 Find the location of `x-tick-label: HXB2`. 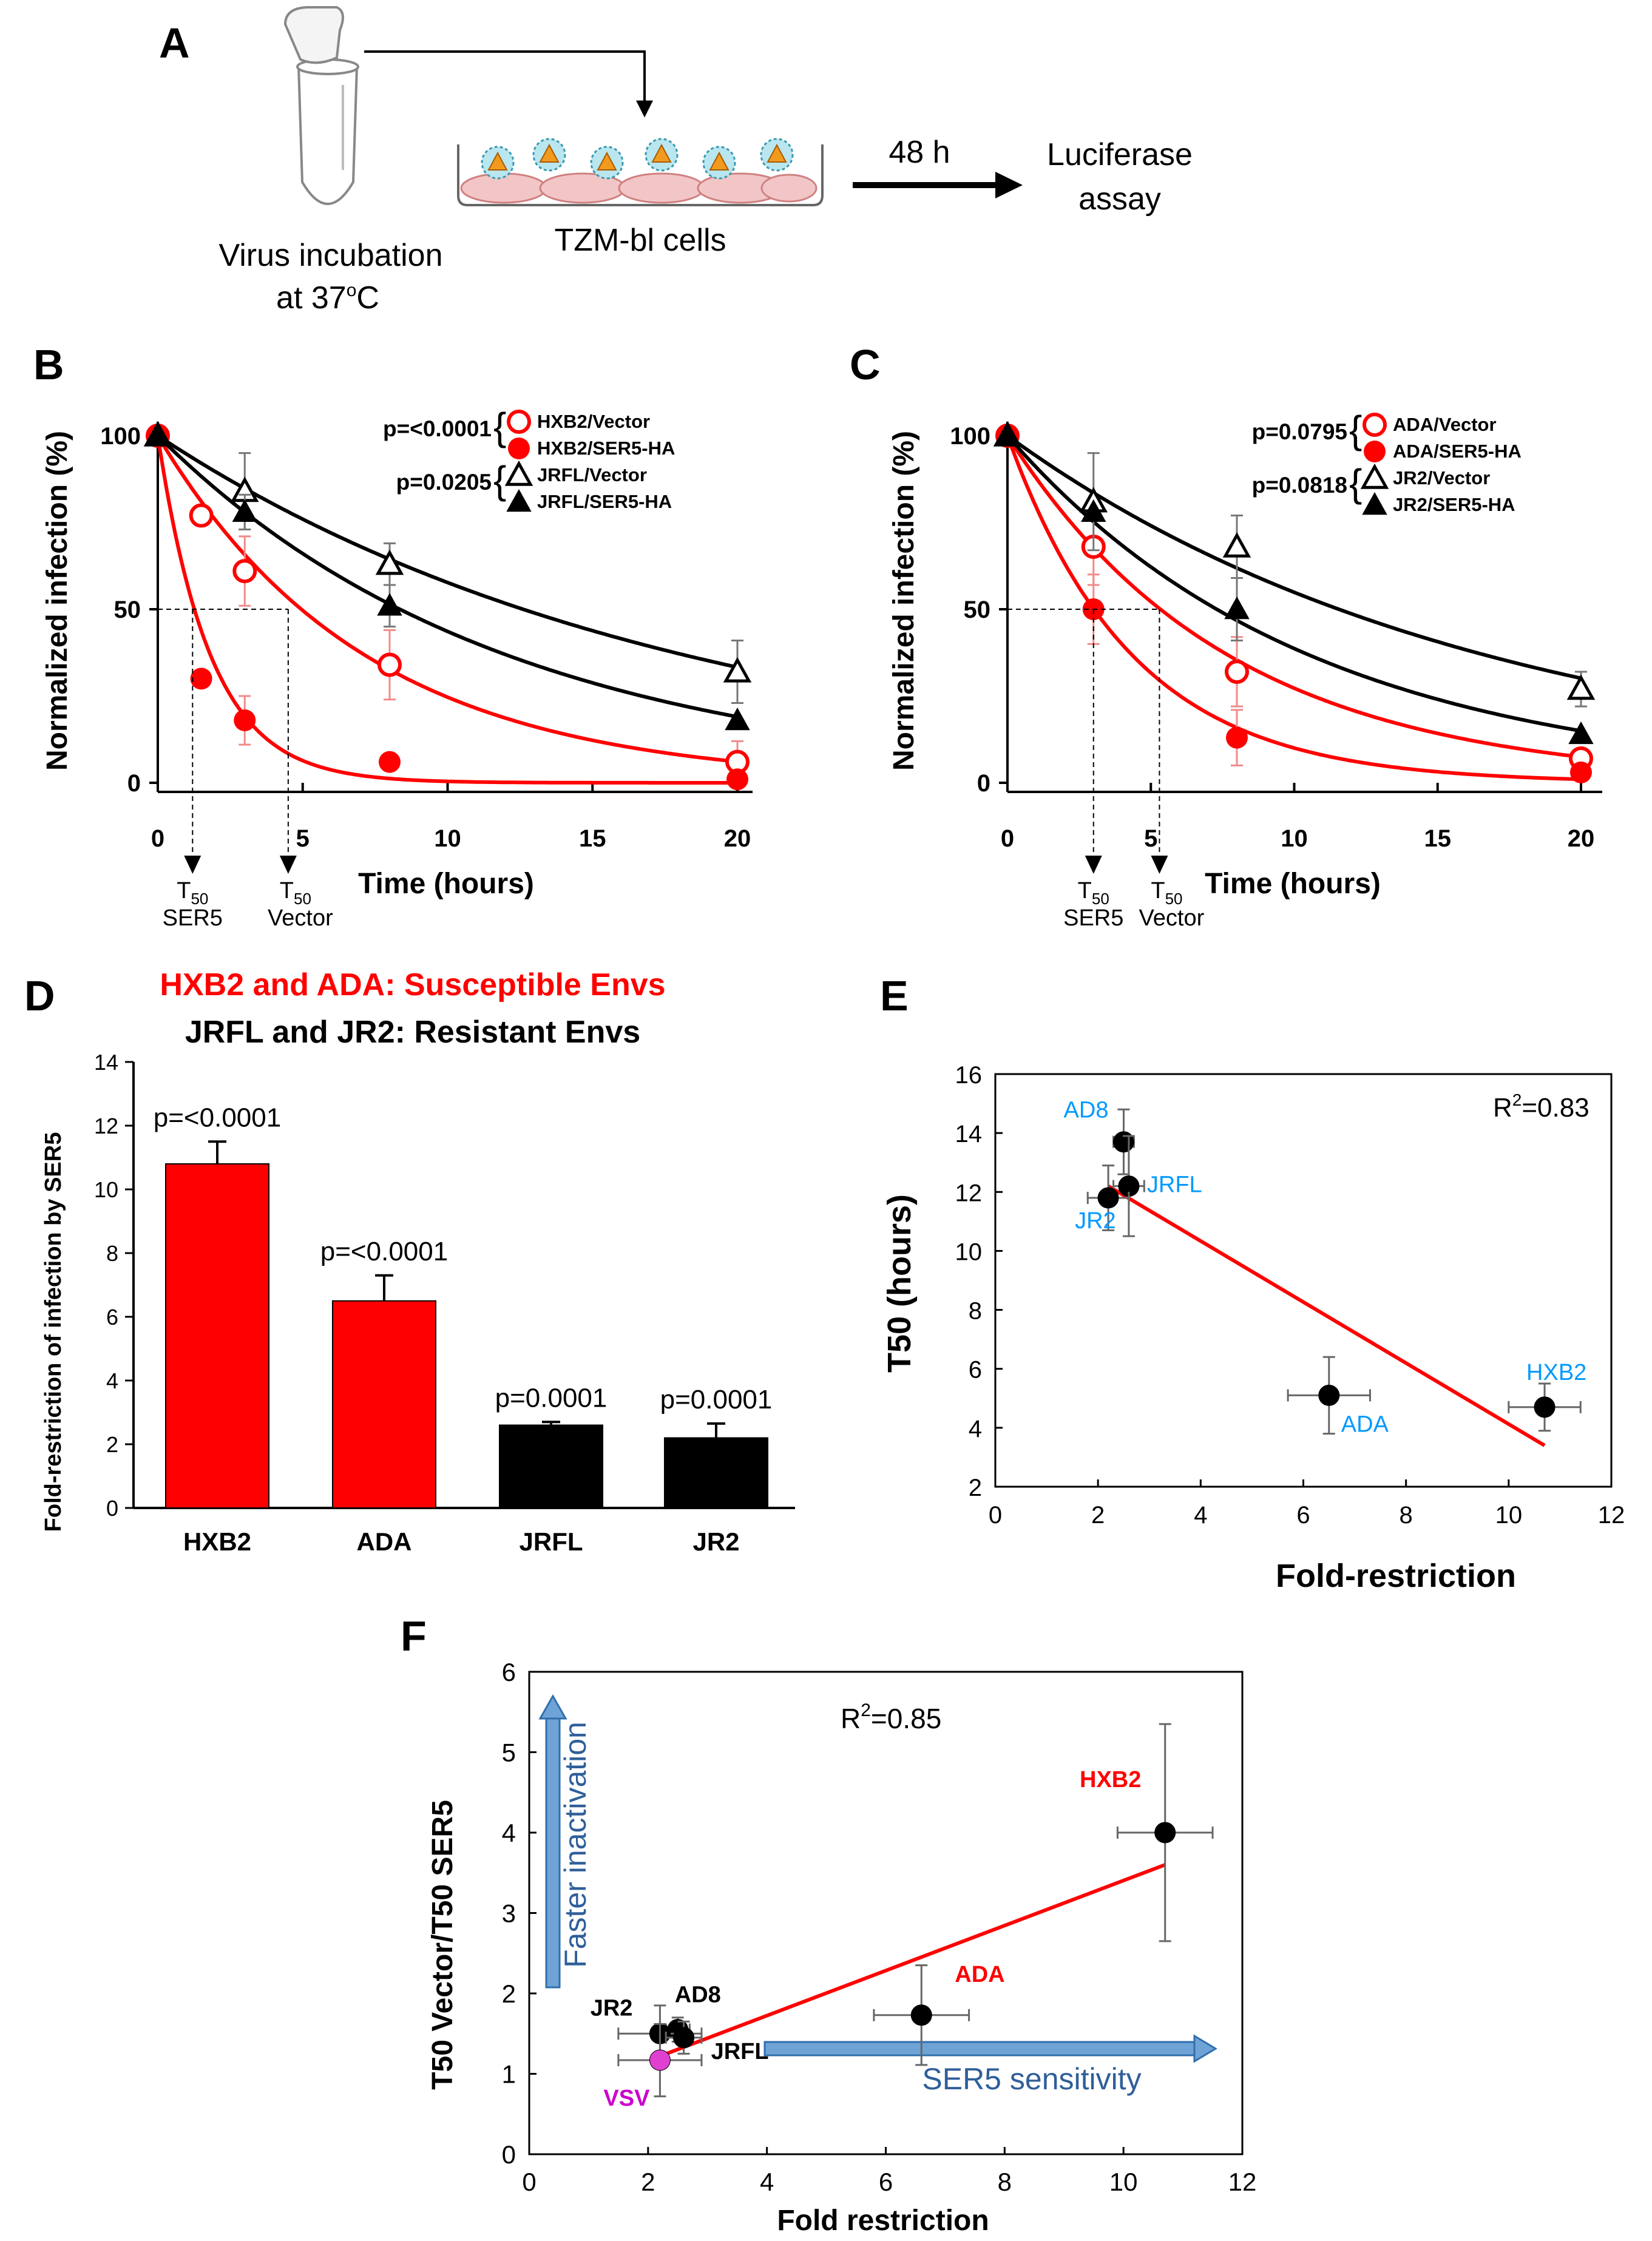

x-tick-label: HXB2 is located at coordinates (217, 1541).